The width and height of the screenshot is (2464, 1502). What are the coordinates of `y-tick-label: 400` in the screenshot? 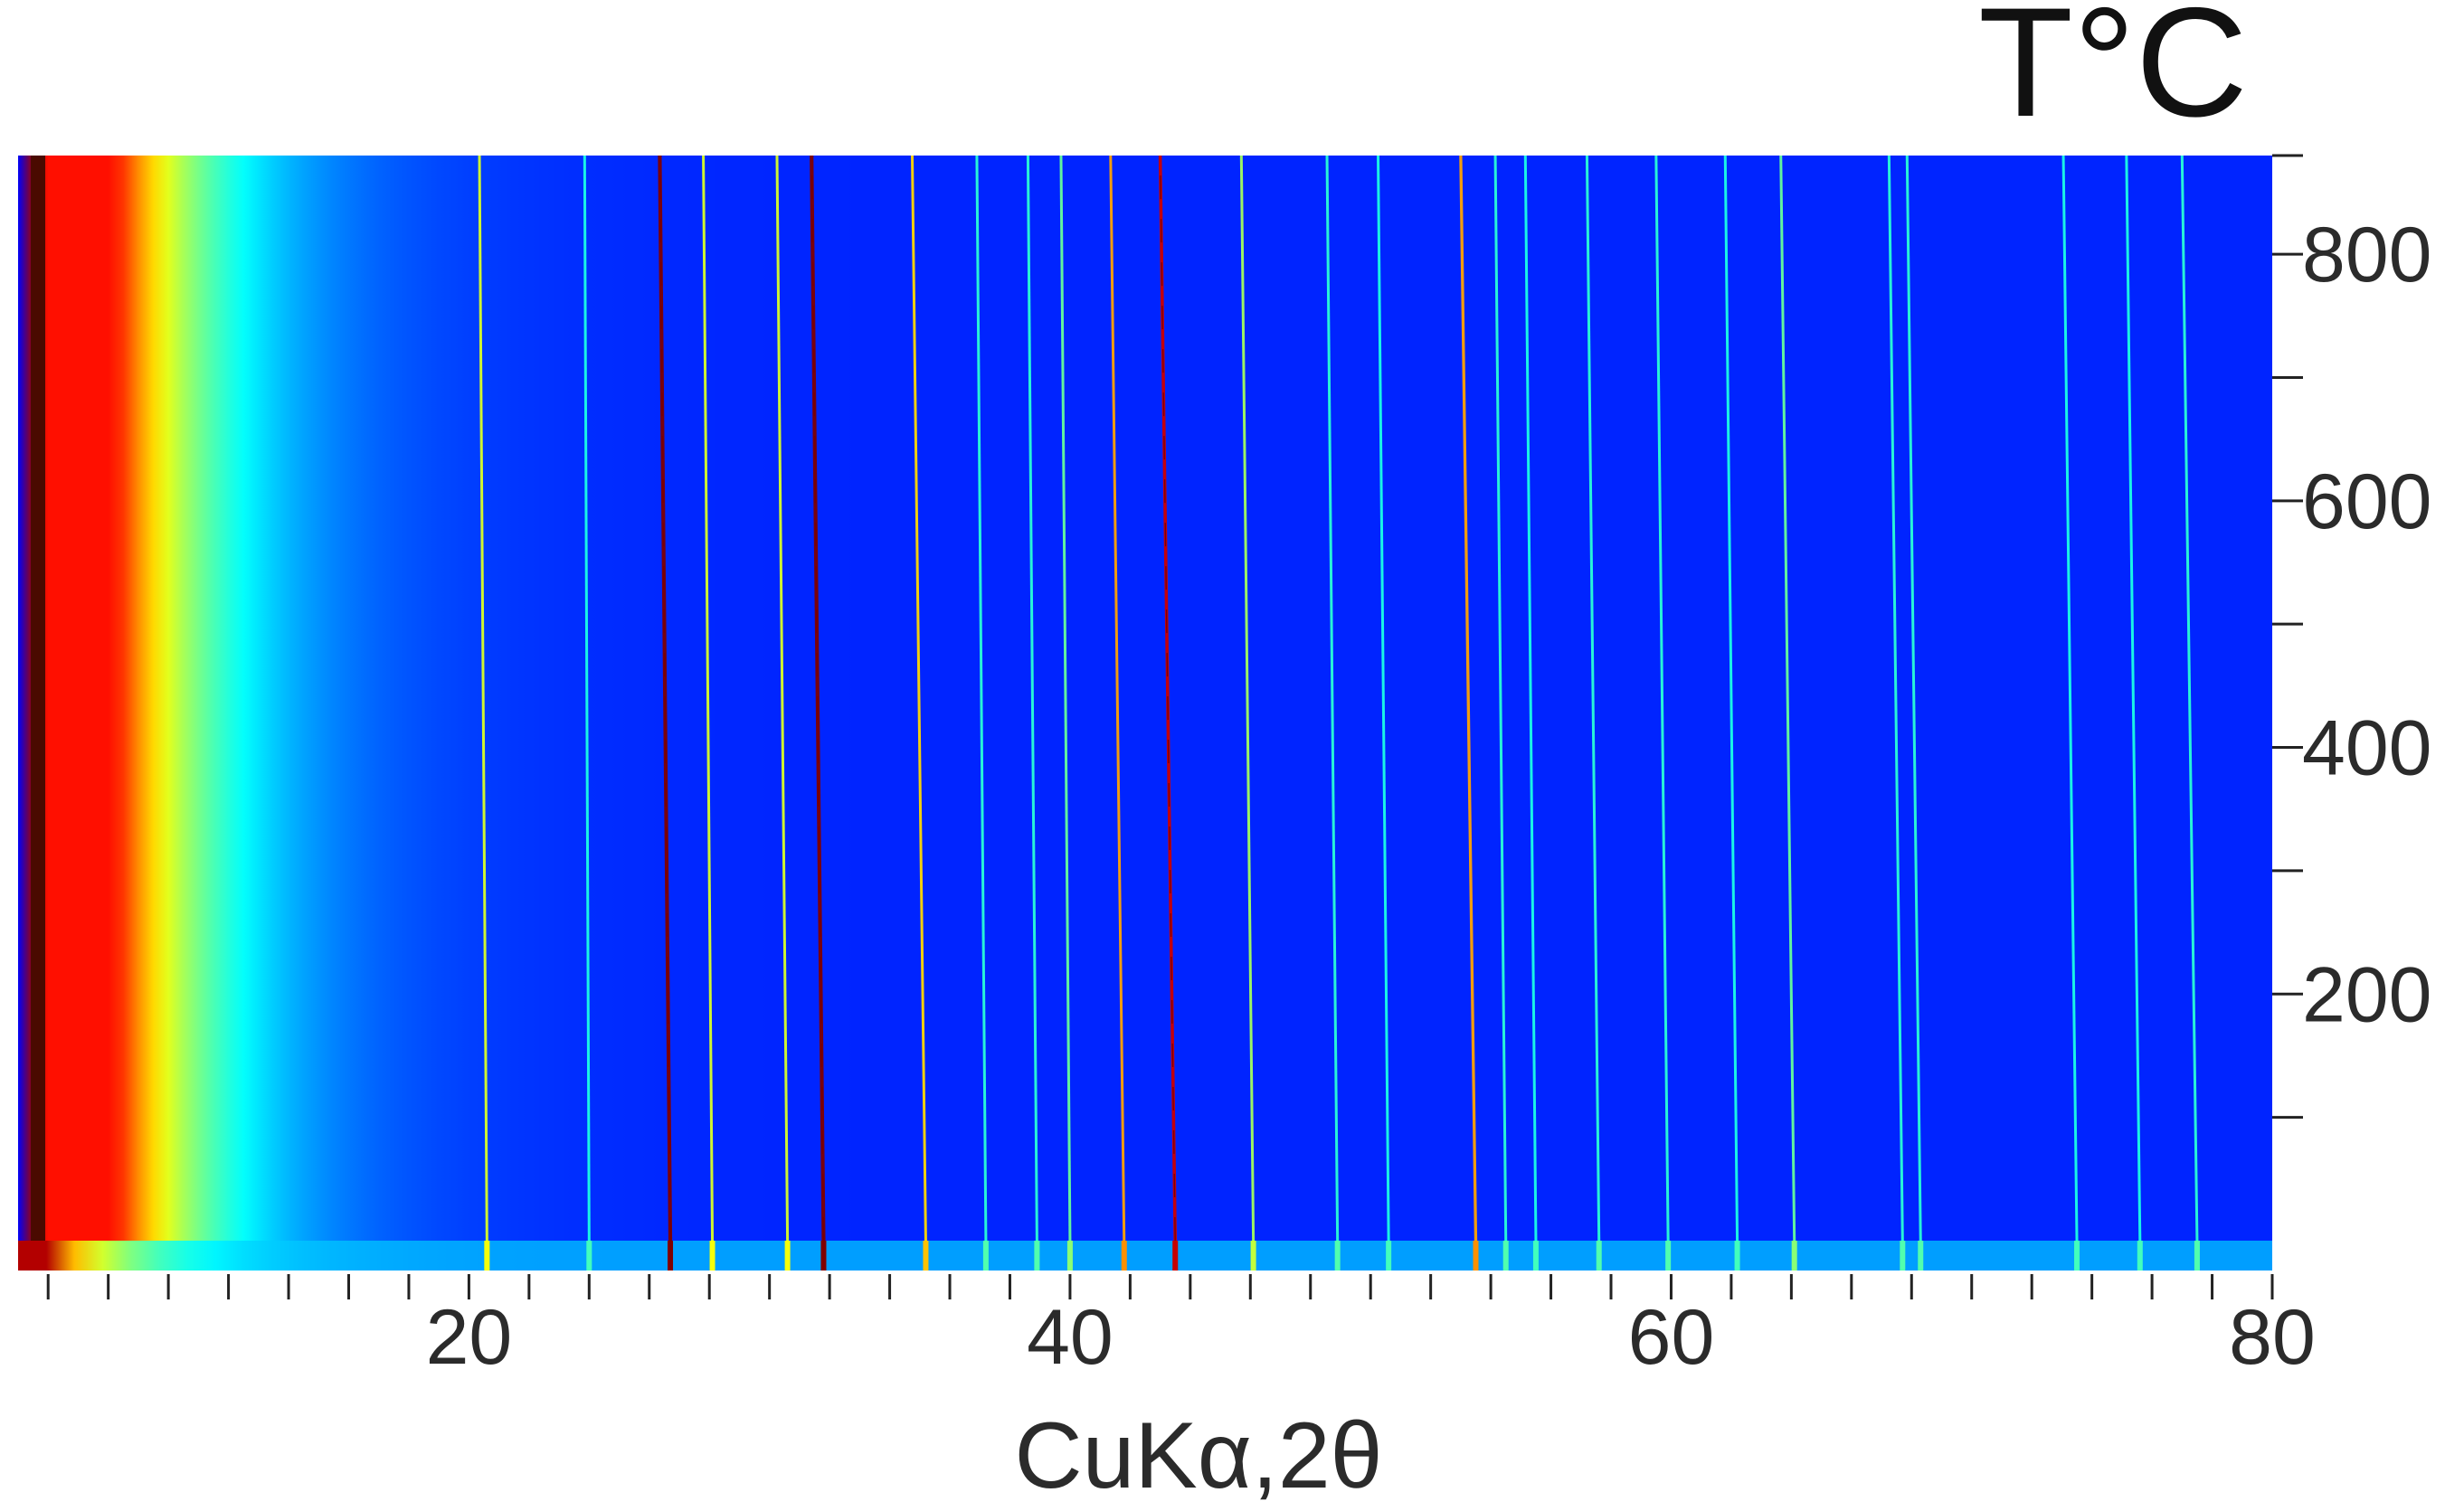 It's located at (2367, 749).